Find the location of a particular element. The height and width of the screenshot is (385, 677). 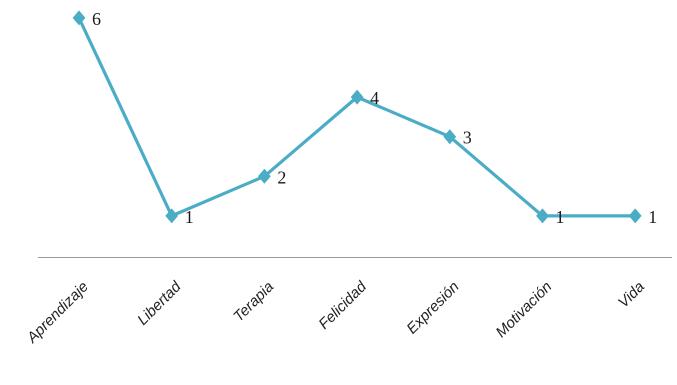

data-point-aprendizaje is located at coordinates (79, 18).